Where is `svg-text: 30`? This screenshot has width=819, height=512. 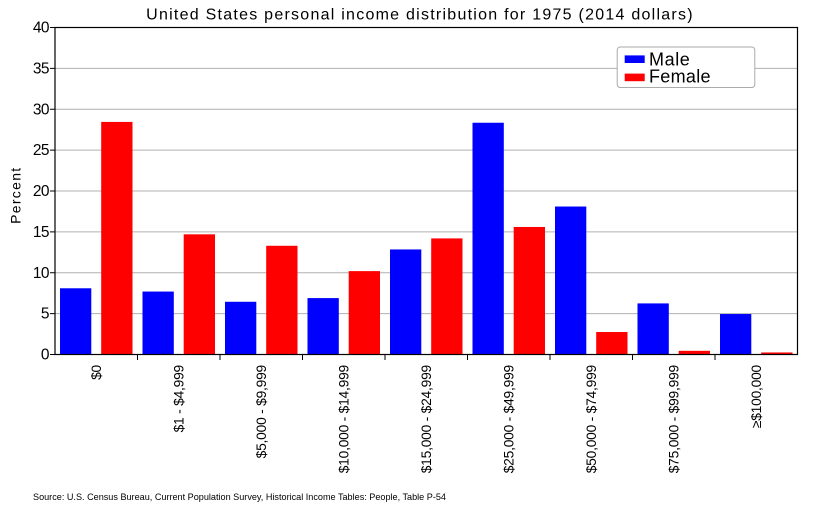 svg-text: 30 is located at coordinates (41, 109).